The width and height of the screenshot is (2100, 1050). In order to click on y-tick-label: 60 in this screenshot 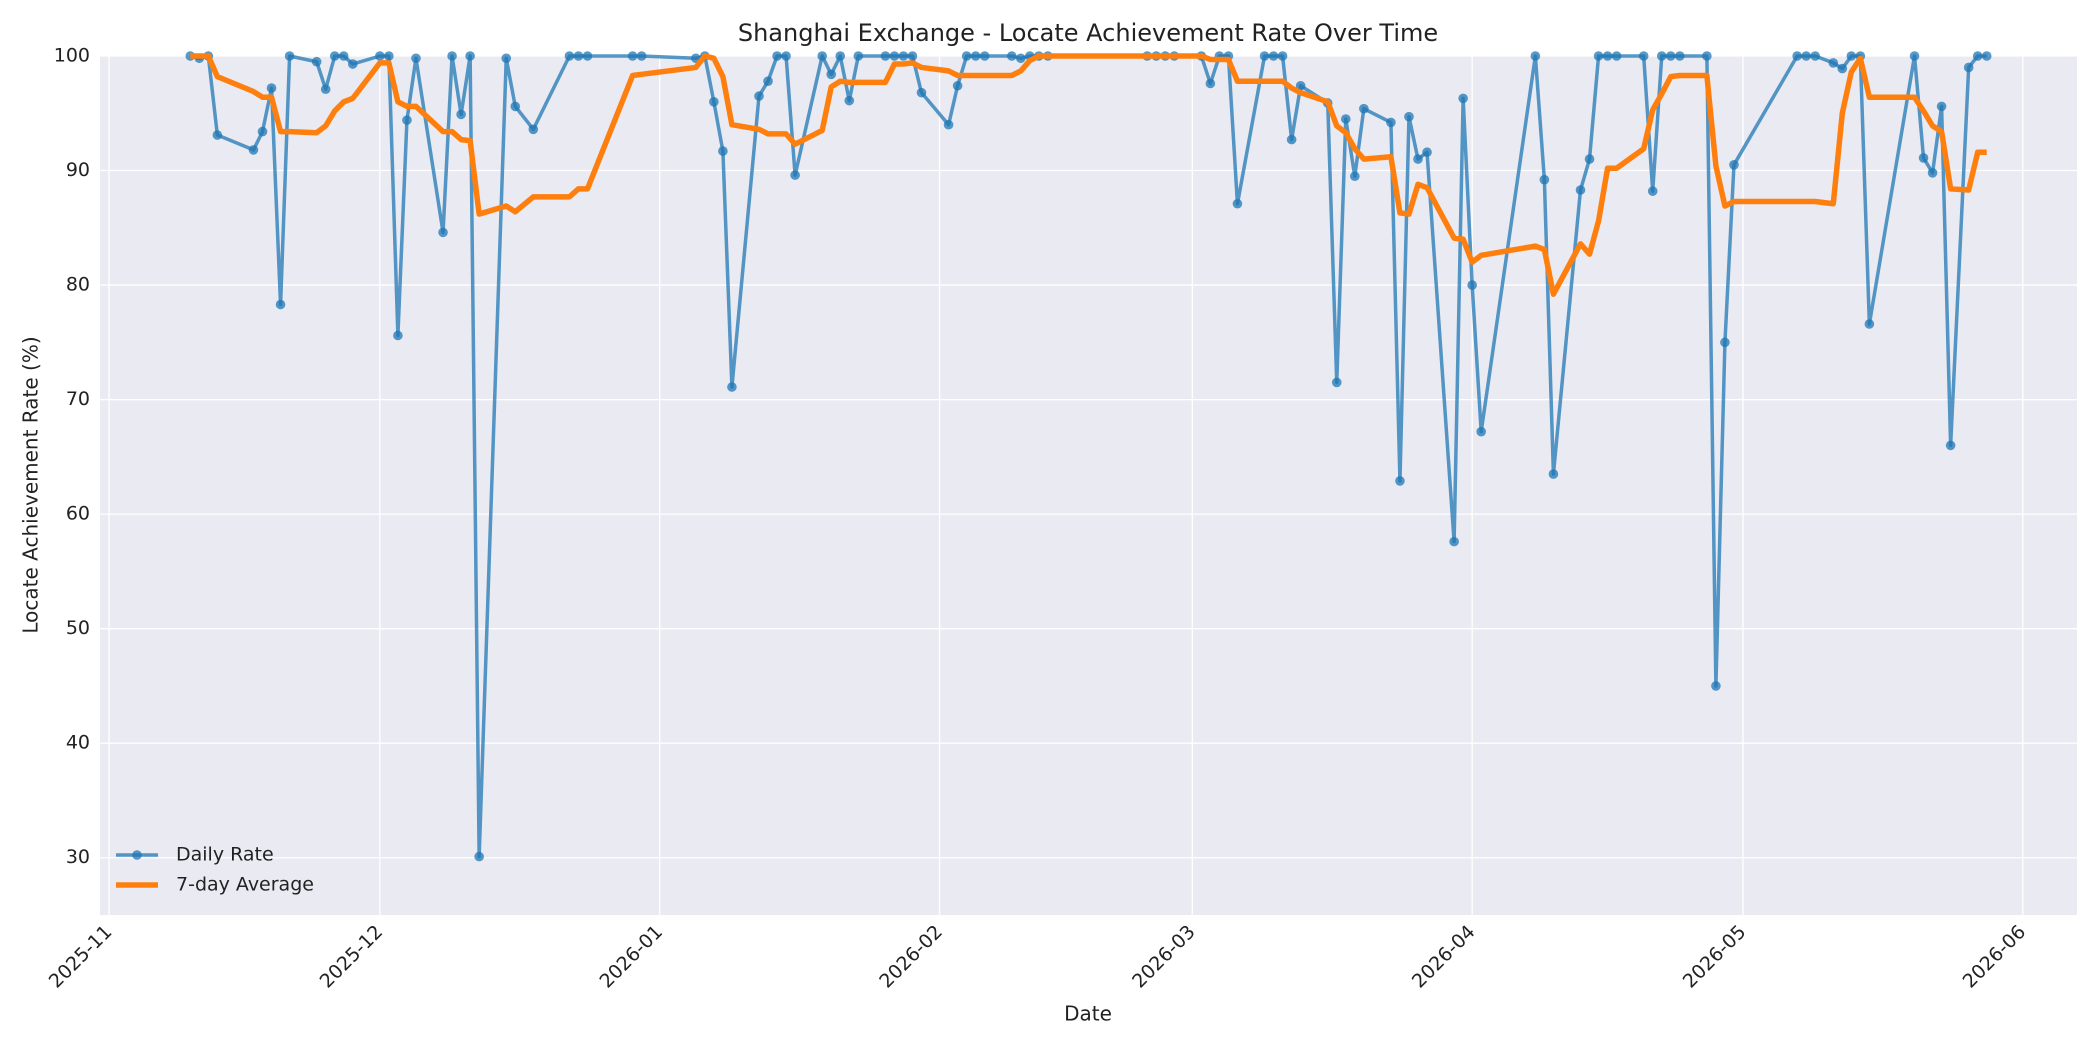, I will do `click(78, 514)`.